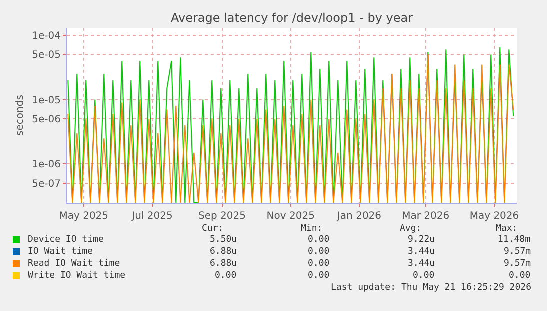 Image resolution: width=547 pixels, height=311 pixels. Describe the element at coordinates (411, 229) in the screenshot. I see `text: Avg:` at that location.